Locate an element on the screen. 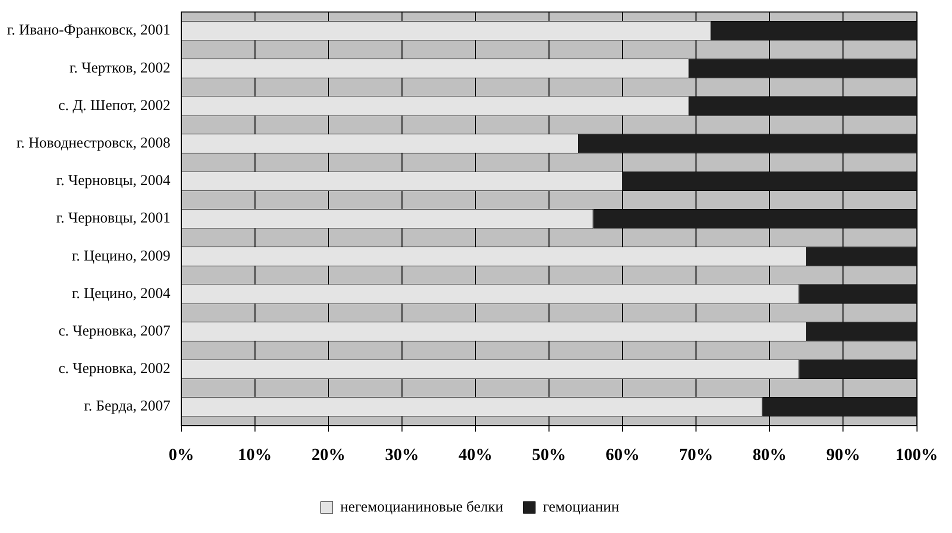 Image resolution: width=952 pixels, height=533 pixels. x-tick-label: 50% is located at coordinates (549, 454).